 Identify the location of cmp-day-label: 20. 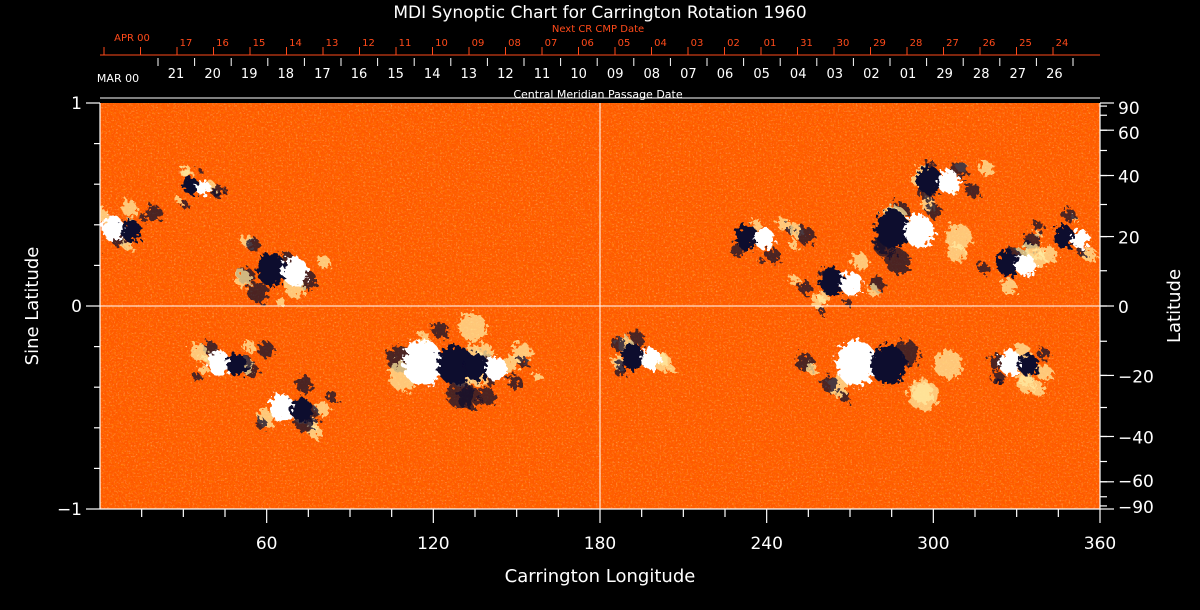
(212, 74).